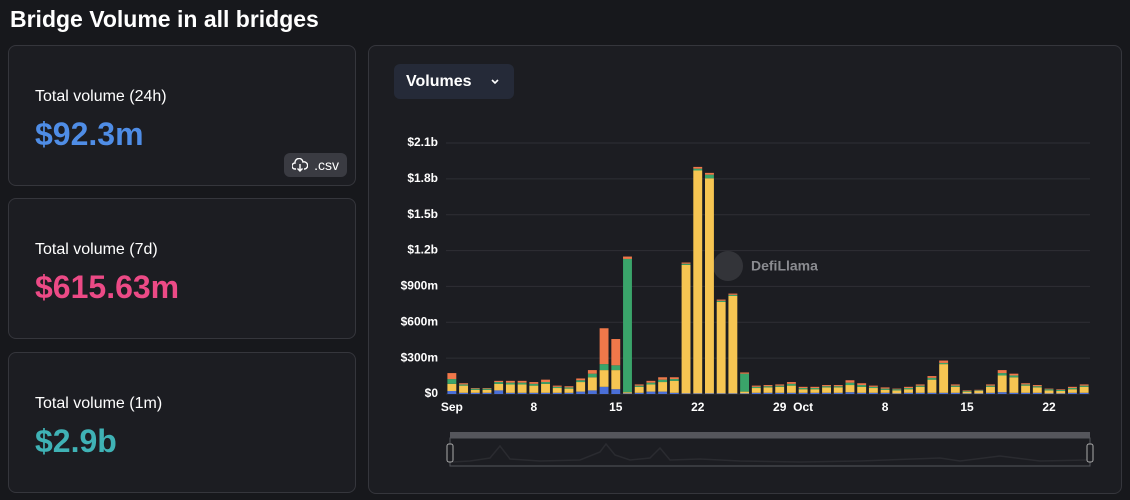 The width and height of the screenshot is (1130, 500). Describe the element at coordinates (182, 422) in the screenshot. I see `stat-card: Total volume (1m) $2.9b` at that location.